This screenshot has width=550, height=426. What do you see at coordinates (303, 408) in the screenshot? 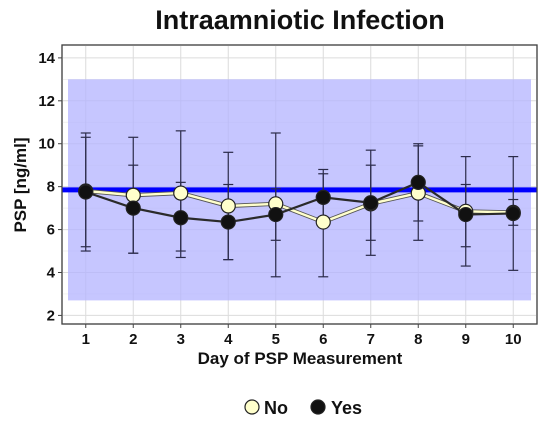
I see `legend: No Yes` at bounding box center [303, 408].